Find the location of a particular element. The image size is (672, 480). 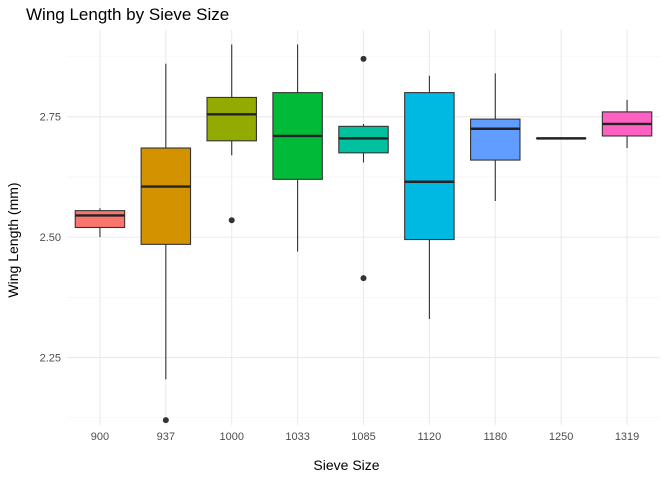

x-axis-ticks: 900 937 1000 1033 1085 1120 1180 1250 1319 is located at coordinates (365, 437).